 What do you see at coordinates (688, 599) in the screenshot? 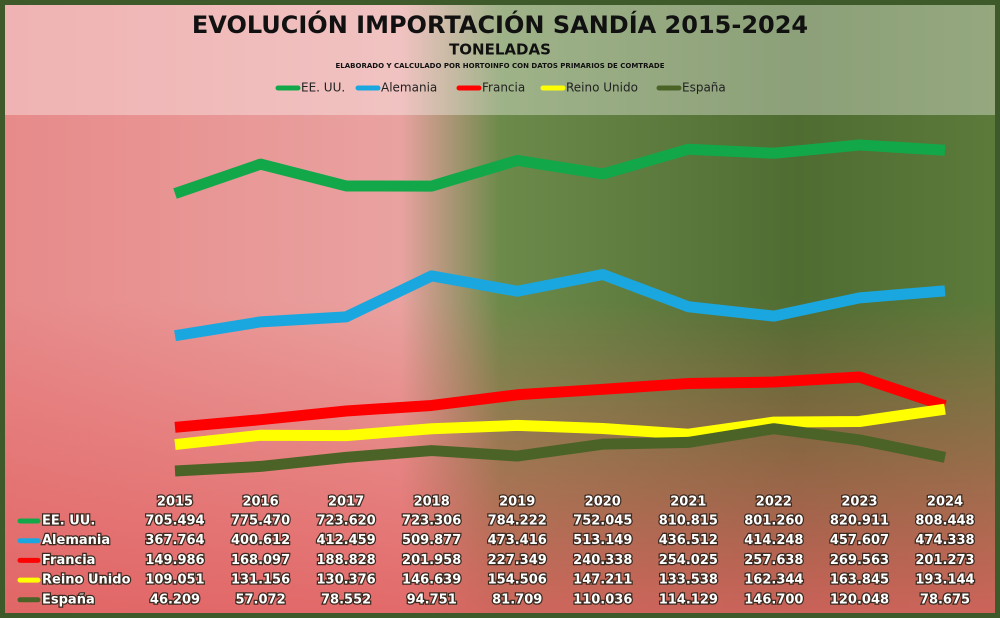
I see `table-value: 114.129` at bounding box center [688, 599].